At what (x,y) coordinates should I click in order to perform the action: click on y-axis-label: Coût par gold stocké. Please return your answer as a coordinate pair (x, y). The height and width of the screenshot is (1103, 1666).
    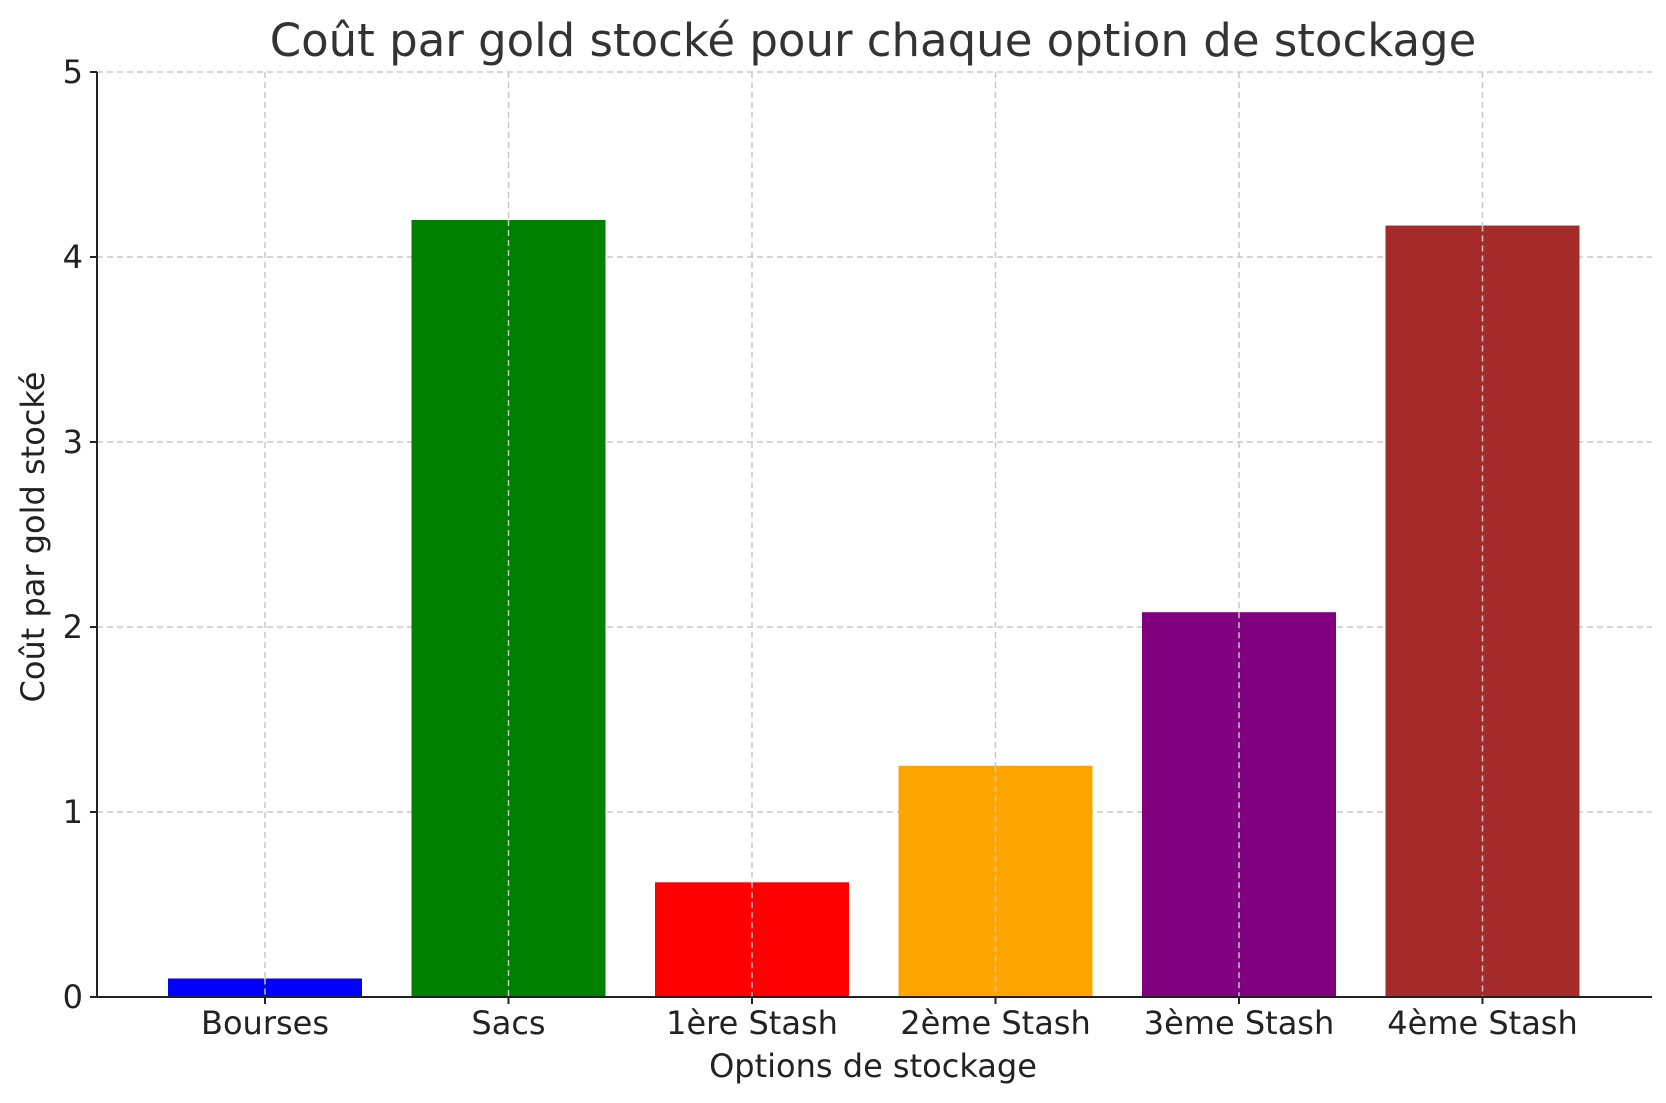
    Looking at the image, I should click on (33, 537).